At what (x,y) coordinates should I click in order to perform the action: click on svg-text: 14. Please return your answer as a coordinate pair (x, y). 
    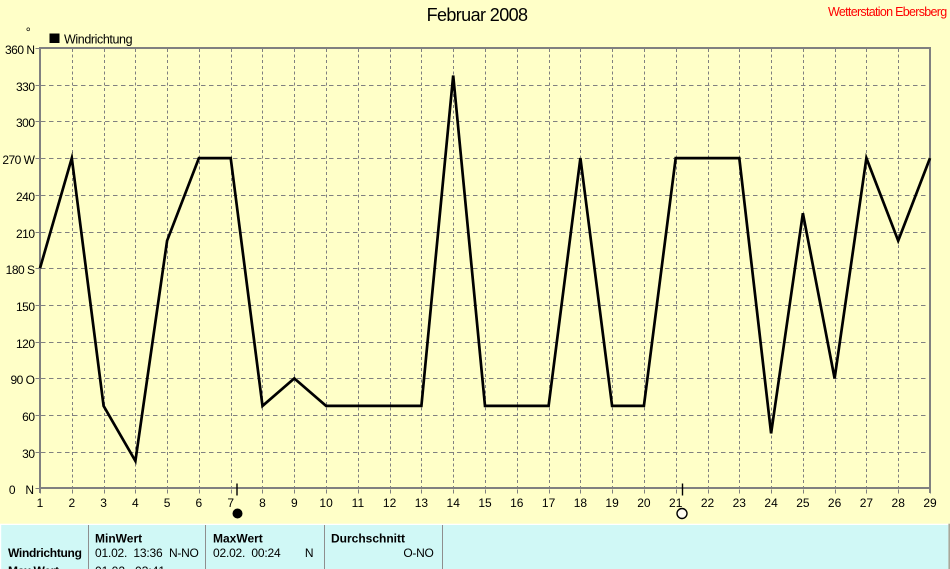
    Looking at the image, I should click on (454, 503).